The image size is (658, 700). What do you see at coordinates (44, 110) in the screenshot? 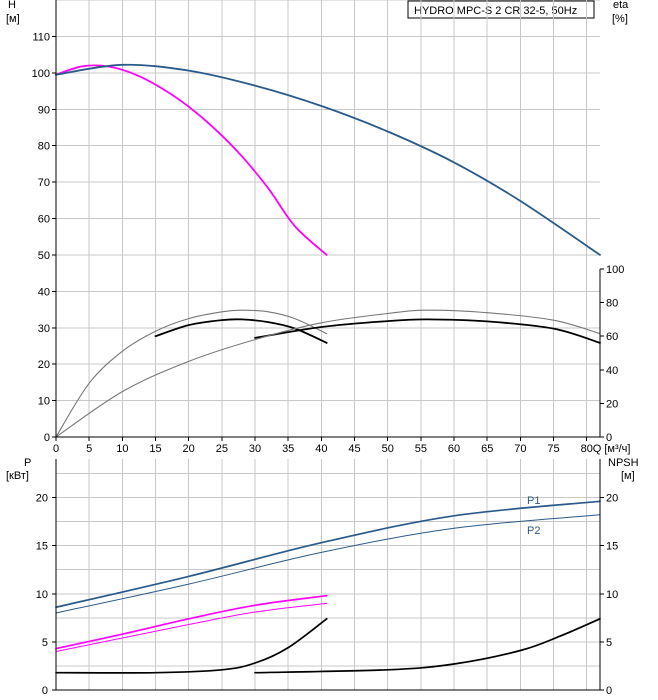
I see `h-tick-label: 90` at bounding box center [44, 110].